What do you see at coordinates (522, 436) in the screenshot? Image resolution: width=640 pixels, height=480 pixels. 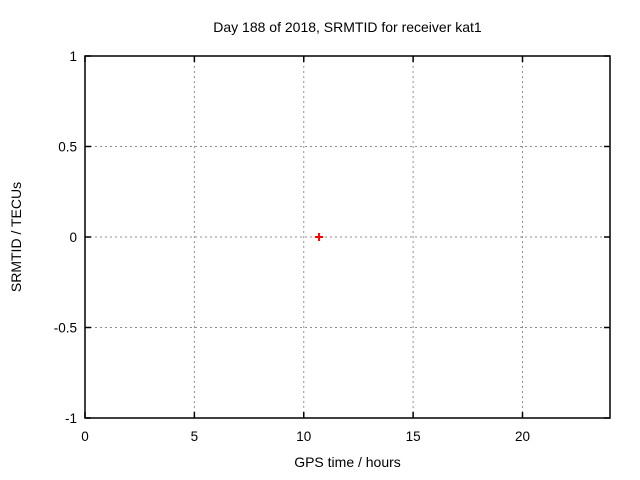 I see `x-tick-label: 20` at bounding box center [522, 436].